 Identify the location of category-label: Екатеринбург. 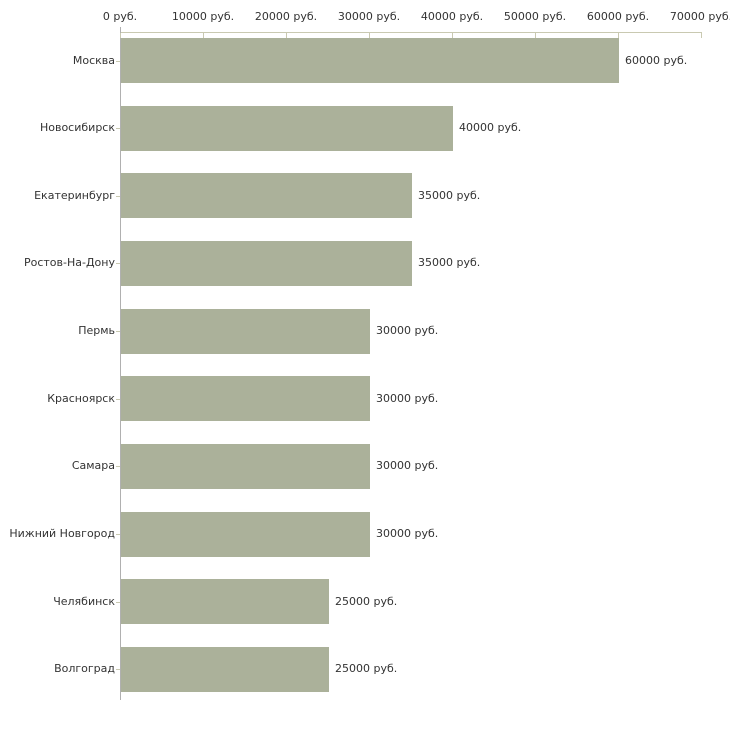
(74, 195).